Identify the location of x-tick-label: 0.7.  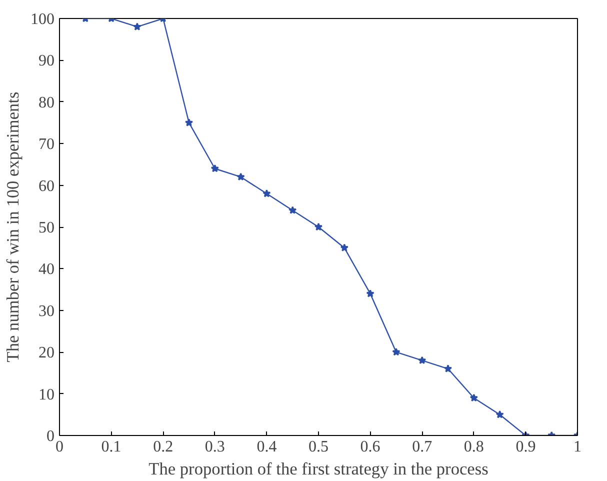
(422, 447).